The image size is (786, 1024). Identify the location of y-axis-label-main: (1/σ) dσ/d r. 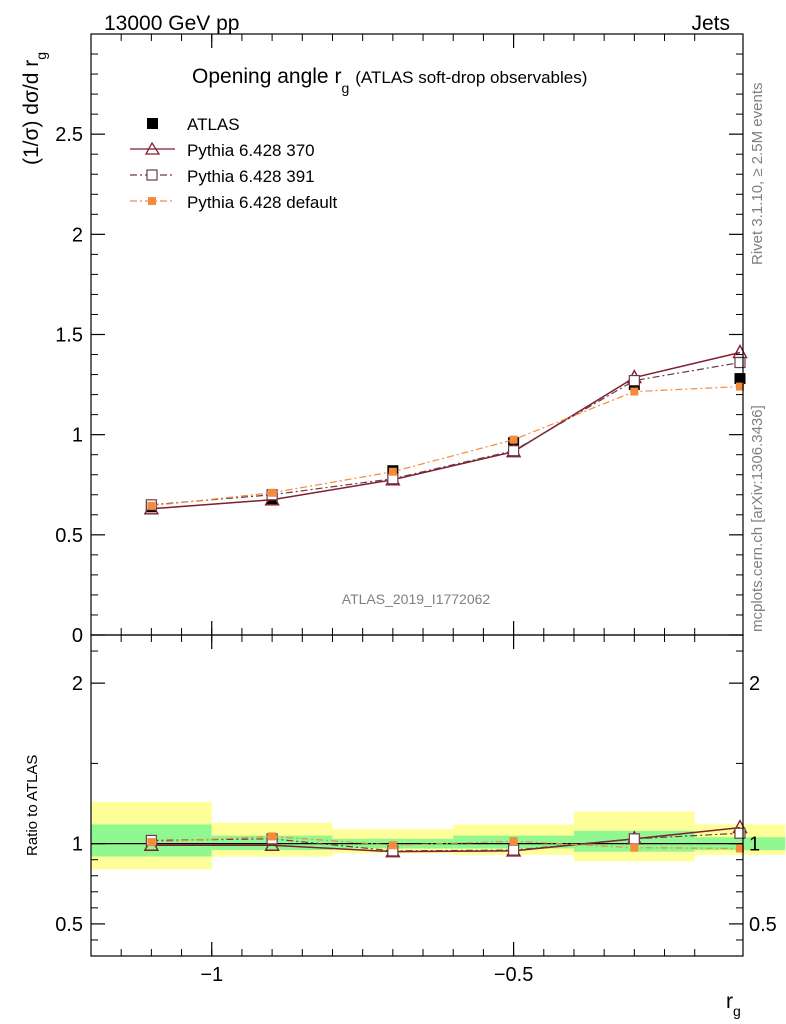
(31, 112).